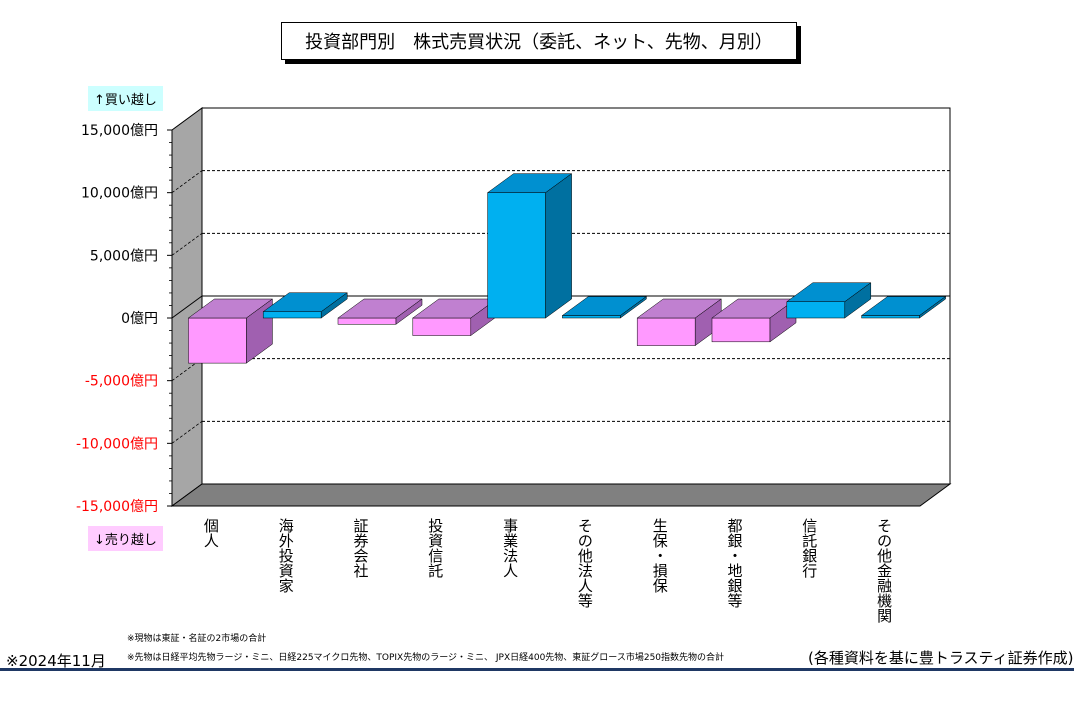  What do you see at coordinates (510, 548) in the screenshot?
I see `x-tick-label: 事業法人` at bounding box center [510, 548].